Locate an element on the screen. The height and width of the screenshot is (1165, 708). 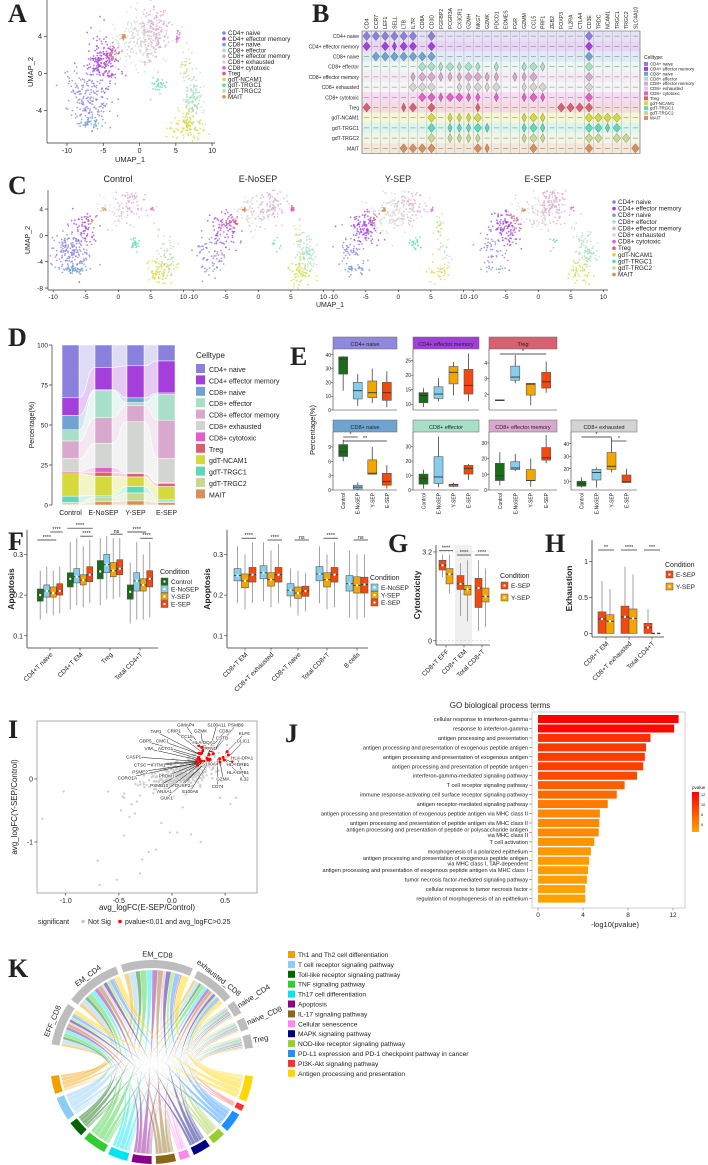
y-tick-label: 0.3 is located at coordinates (218, 555).